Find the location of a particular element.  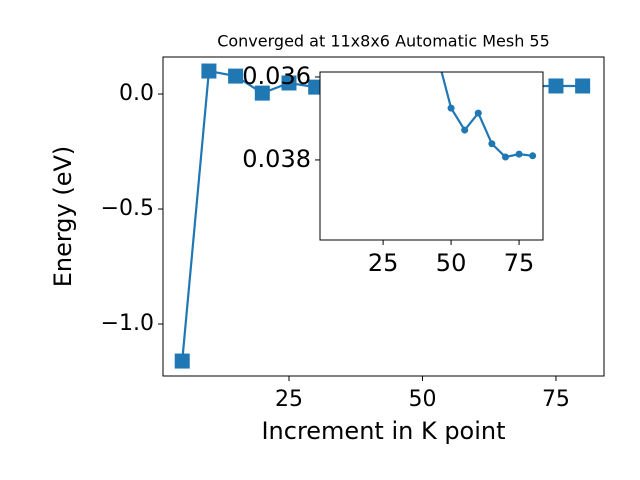

y-axis-label: Energy (eV) is located at coordinates (63, 217).